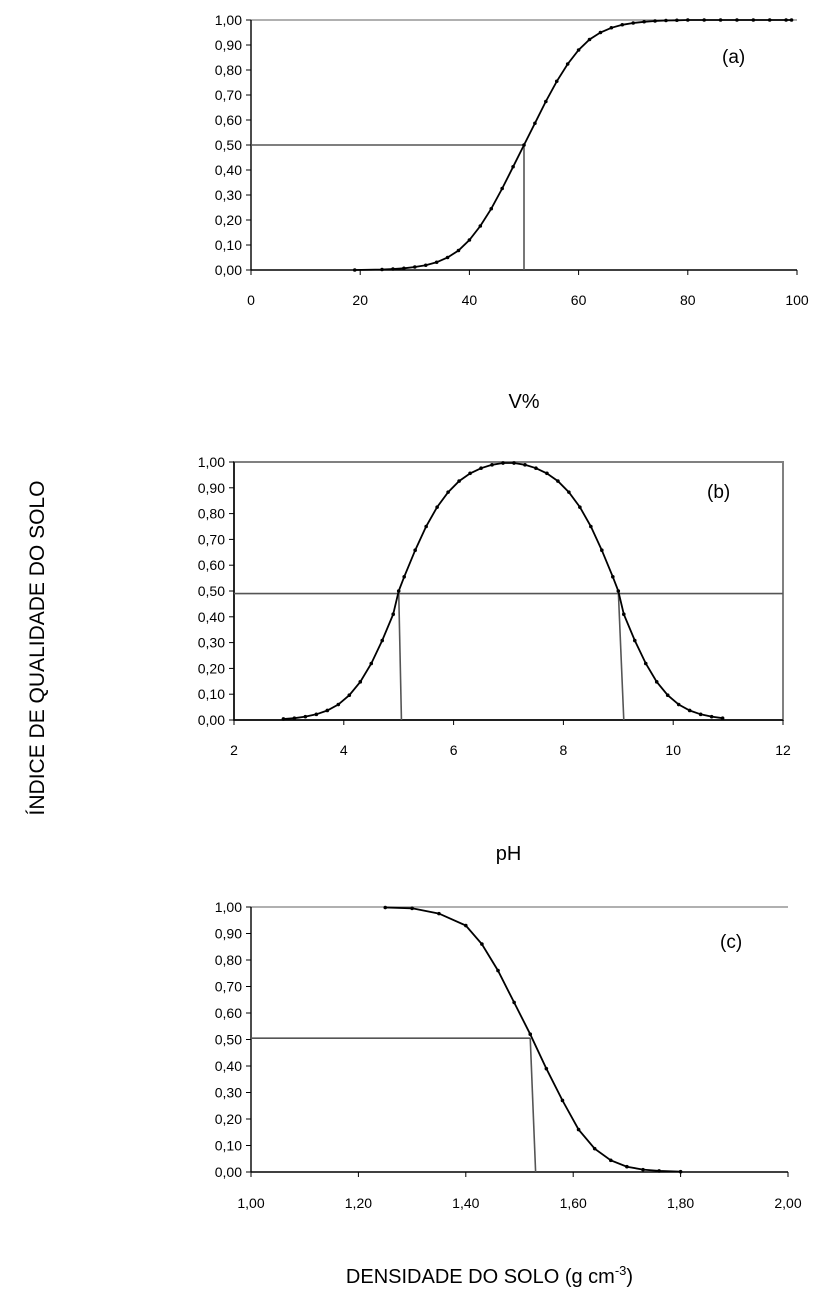 This screenshot has width=817, height=1297. What do you see at coordinates (509, 854) in the screenshot?
I see `x-axis-label: pH` at bounding box center [509, 854].